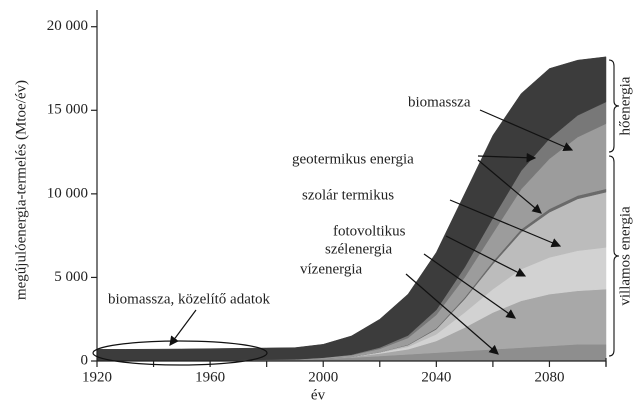  What do you see at coordinates (67, 193) in the screenshot?
I see `y-tick-label: 10 000` at bounding box center [67, 193].